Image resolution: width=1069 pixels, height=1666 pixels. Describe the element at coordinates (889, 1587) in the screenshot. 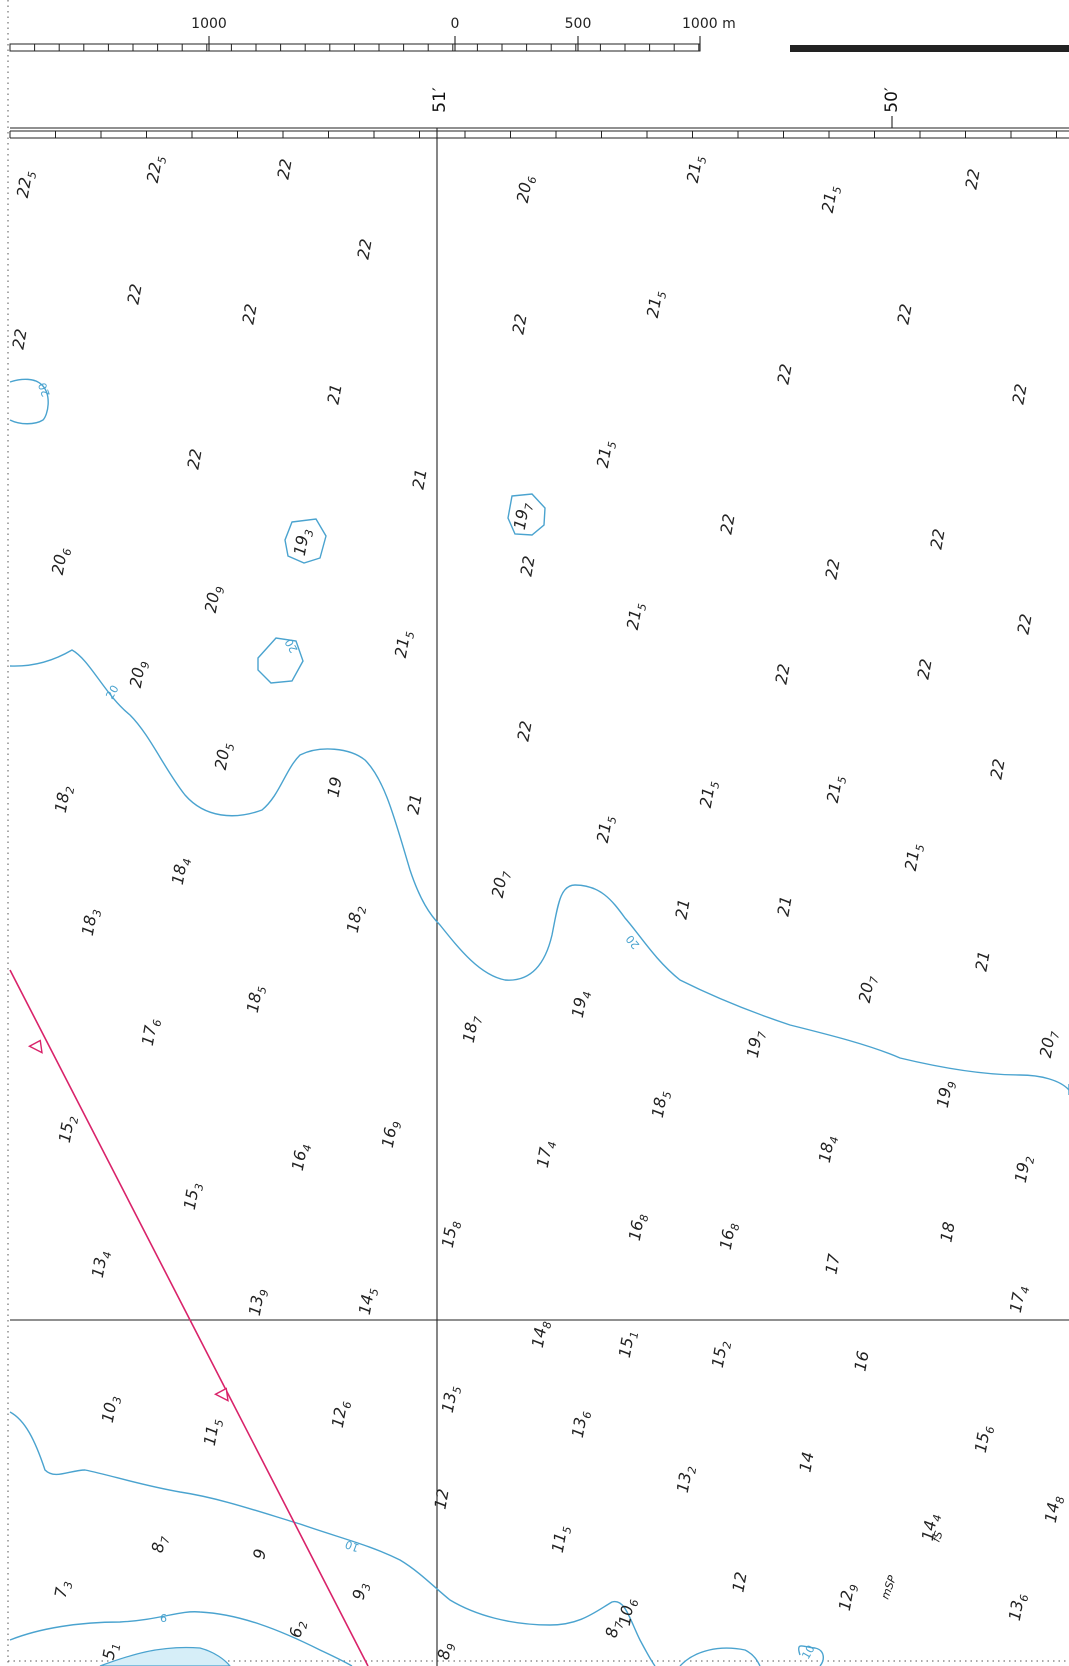

I see `seabed-note-msp: mSP` at that location.